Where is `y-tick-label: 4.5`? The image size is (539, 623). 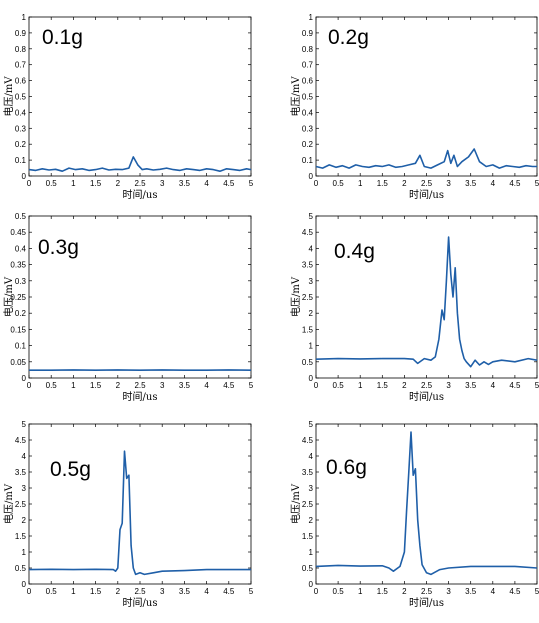
y-tick-label: 4.5 is located at coordinates (308, 440).